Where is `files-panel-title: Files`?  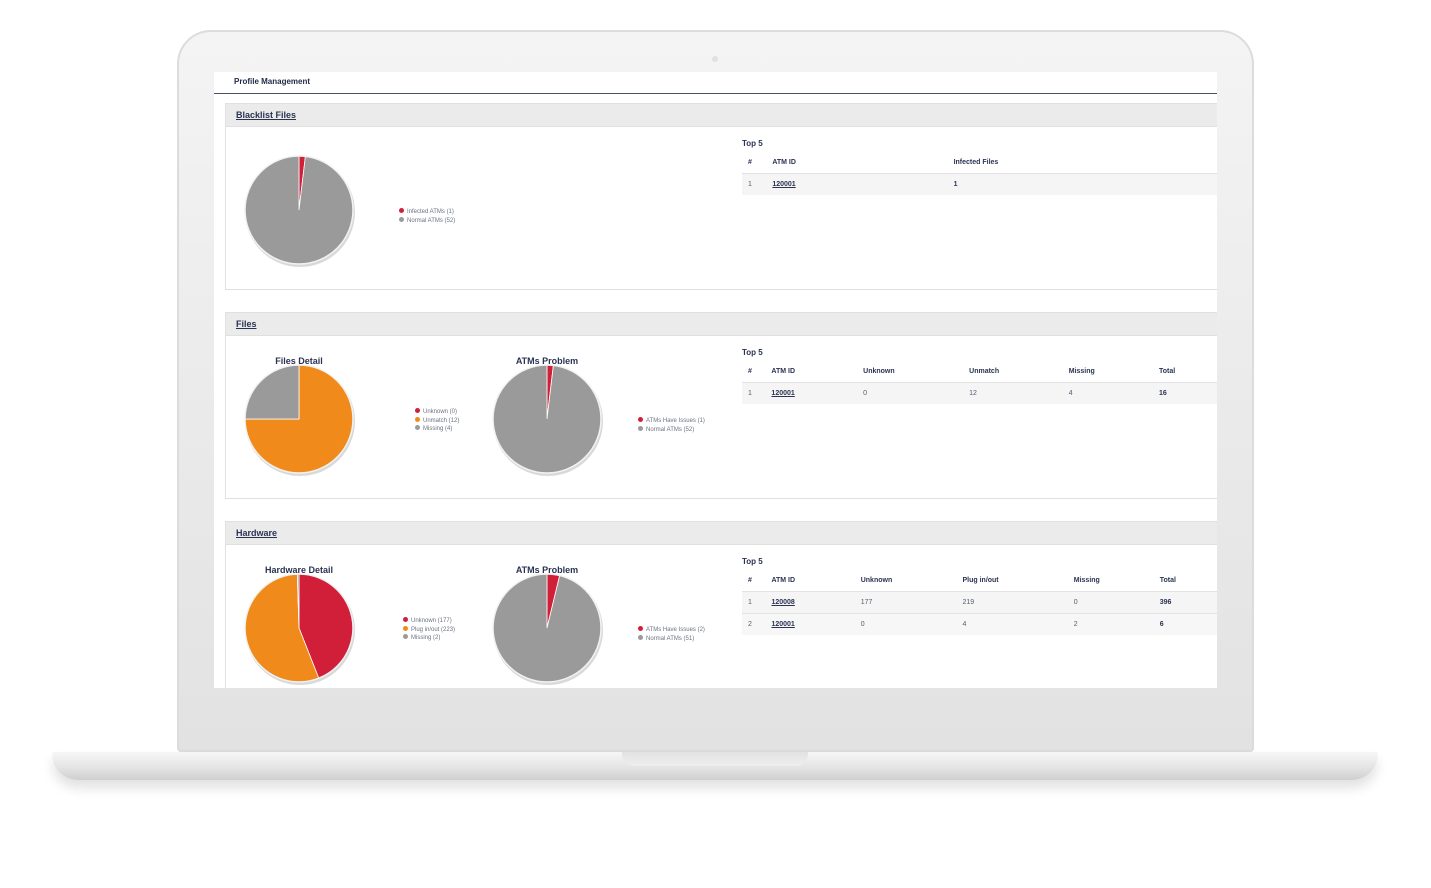 files-panel-title: Files is located at coordinates (246, 324).